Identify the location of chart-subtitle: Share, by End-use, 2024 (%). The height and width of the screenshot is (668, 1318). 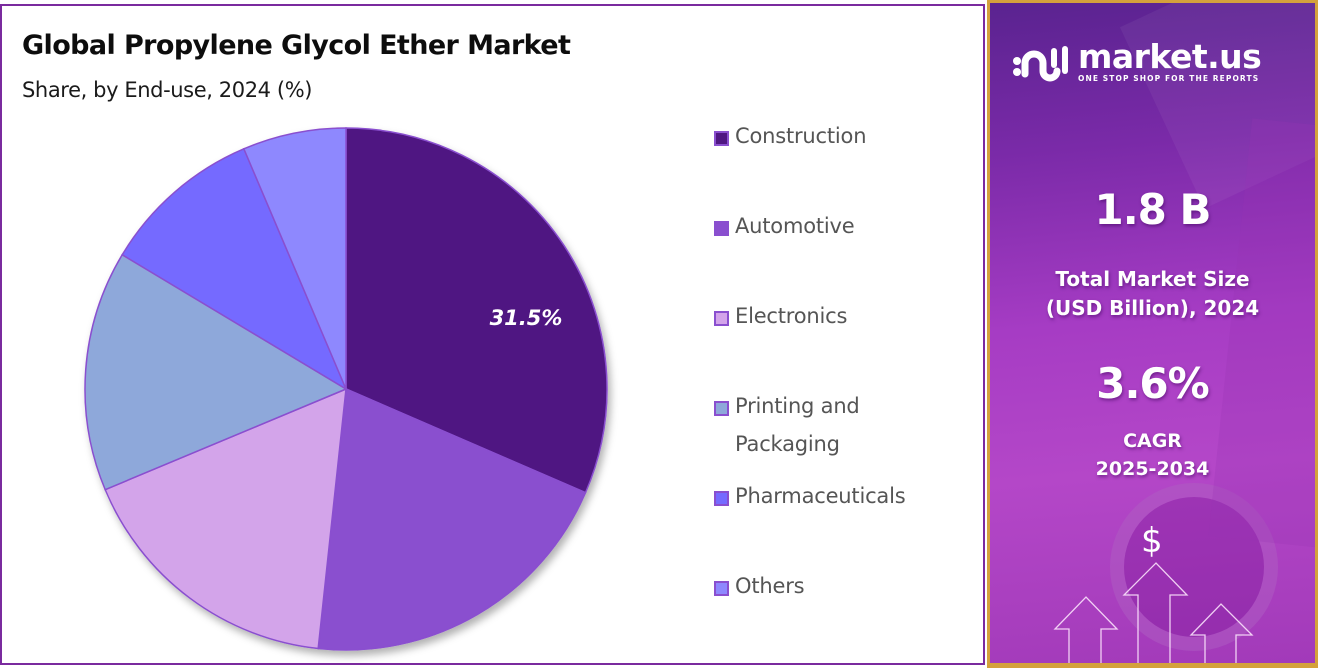
(167, 90).